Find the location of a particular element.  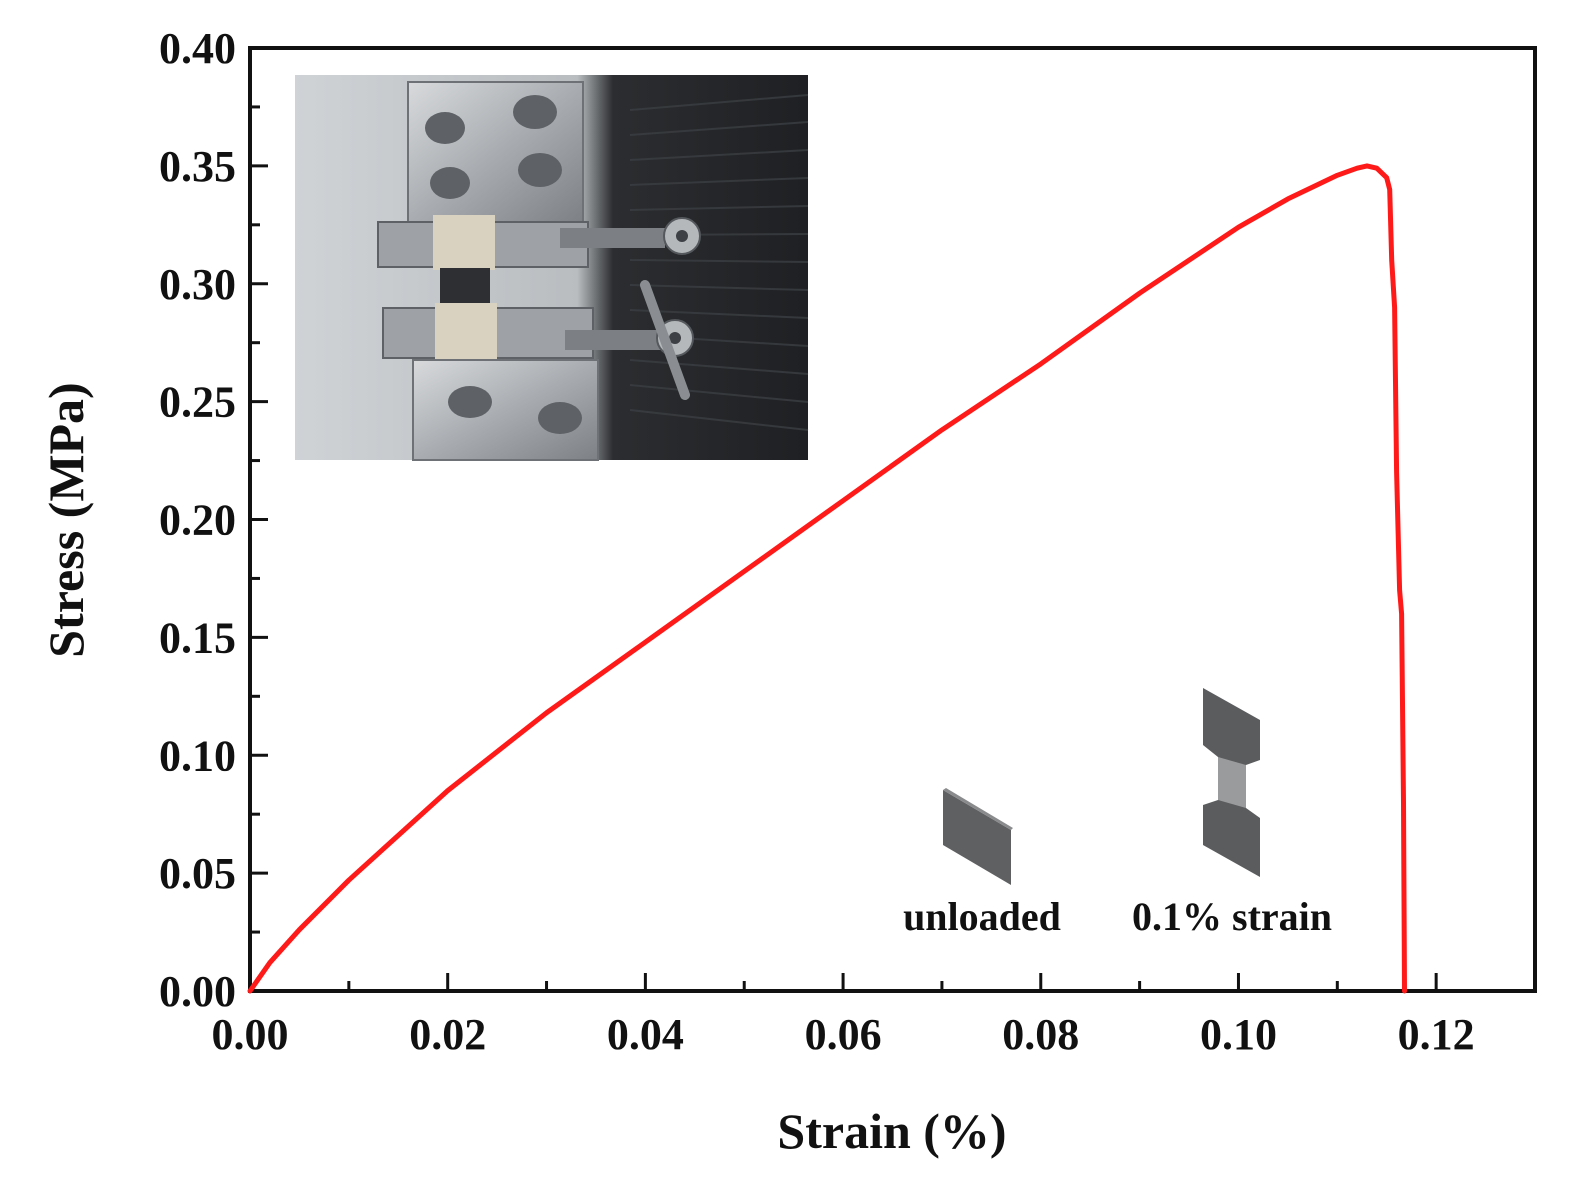

x-axis-title: Strain (%) is located at coordinates (891, 1131).